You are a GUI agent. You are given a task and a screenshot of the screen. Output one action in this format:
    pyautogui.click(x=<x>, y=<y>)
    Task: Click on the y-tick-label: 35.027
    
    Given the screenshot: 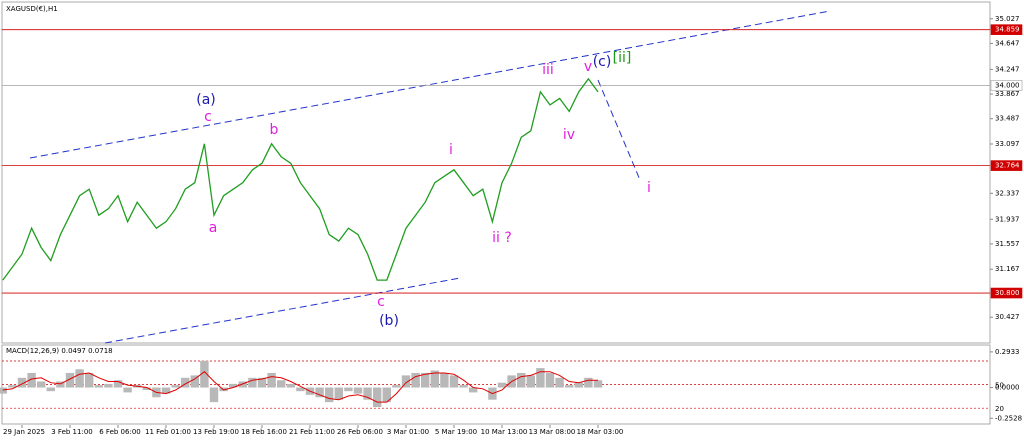 What is the action you would take?
    pyautogui.click(x=1007, y=19)
    